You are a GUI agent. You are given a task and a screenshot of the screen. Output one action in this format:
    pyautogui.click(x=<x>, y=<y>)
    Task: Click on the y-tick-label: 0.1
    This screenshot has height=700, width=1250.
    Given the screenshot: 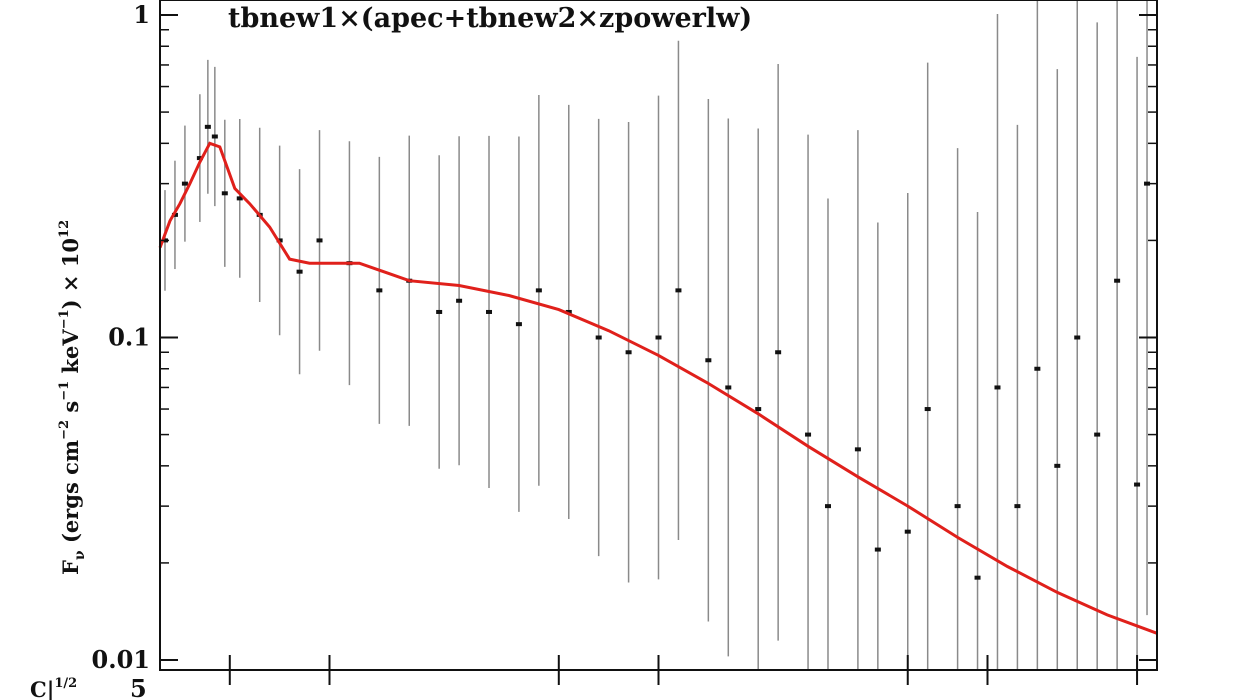 What is the action you would take?
    pyautogui.click(x=129, y=337)
    